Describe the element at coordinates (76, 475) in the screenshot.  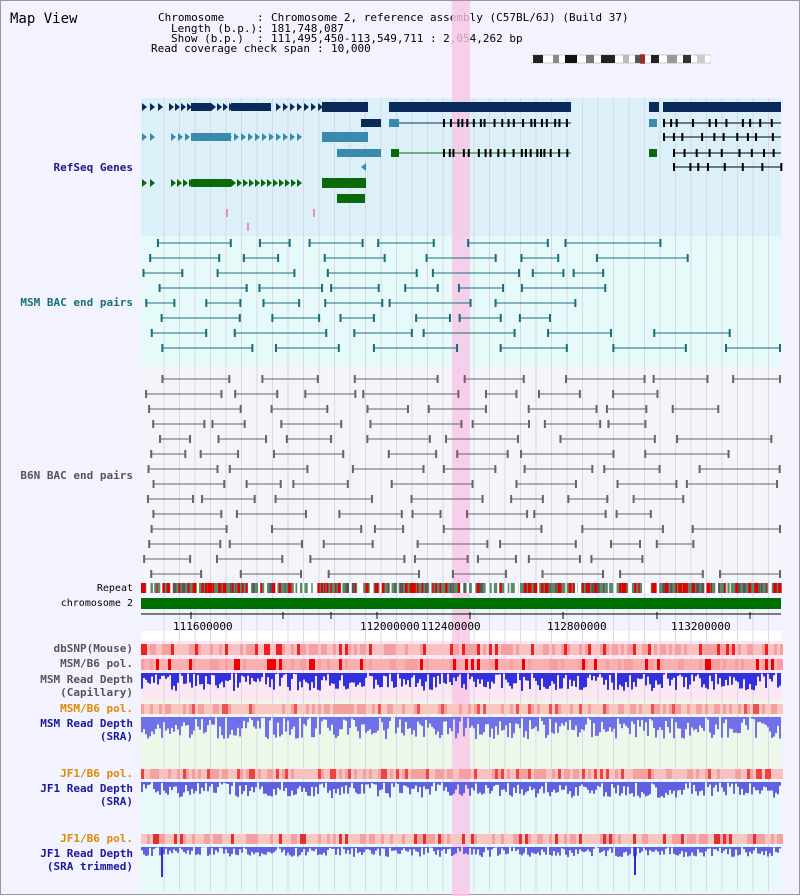
I see `label-b6n-bac: B6N BAC end pairs` at that location.